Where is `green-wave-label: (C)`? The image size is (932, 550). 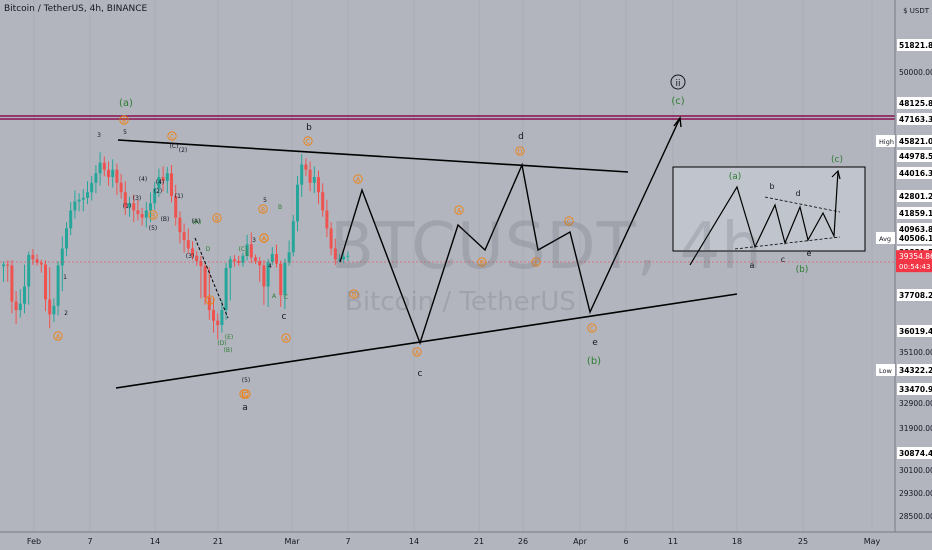 green-wave-label: (C) is located at coordinates (243, 249).